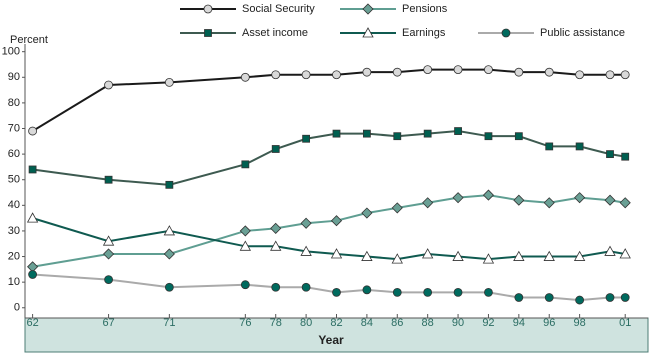  Describe the element at coordinates (488, 323) in the screenshot. I see `x-tick-label: 92` at that location.